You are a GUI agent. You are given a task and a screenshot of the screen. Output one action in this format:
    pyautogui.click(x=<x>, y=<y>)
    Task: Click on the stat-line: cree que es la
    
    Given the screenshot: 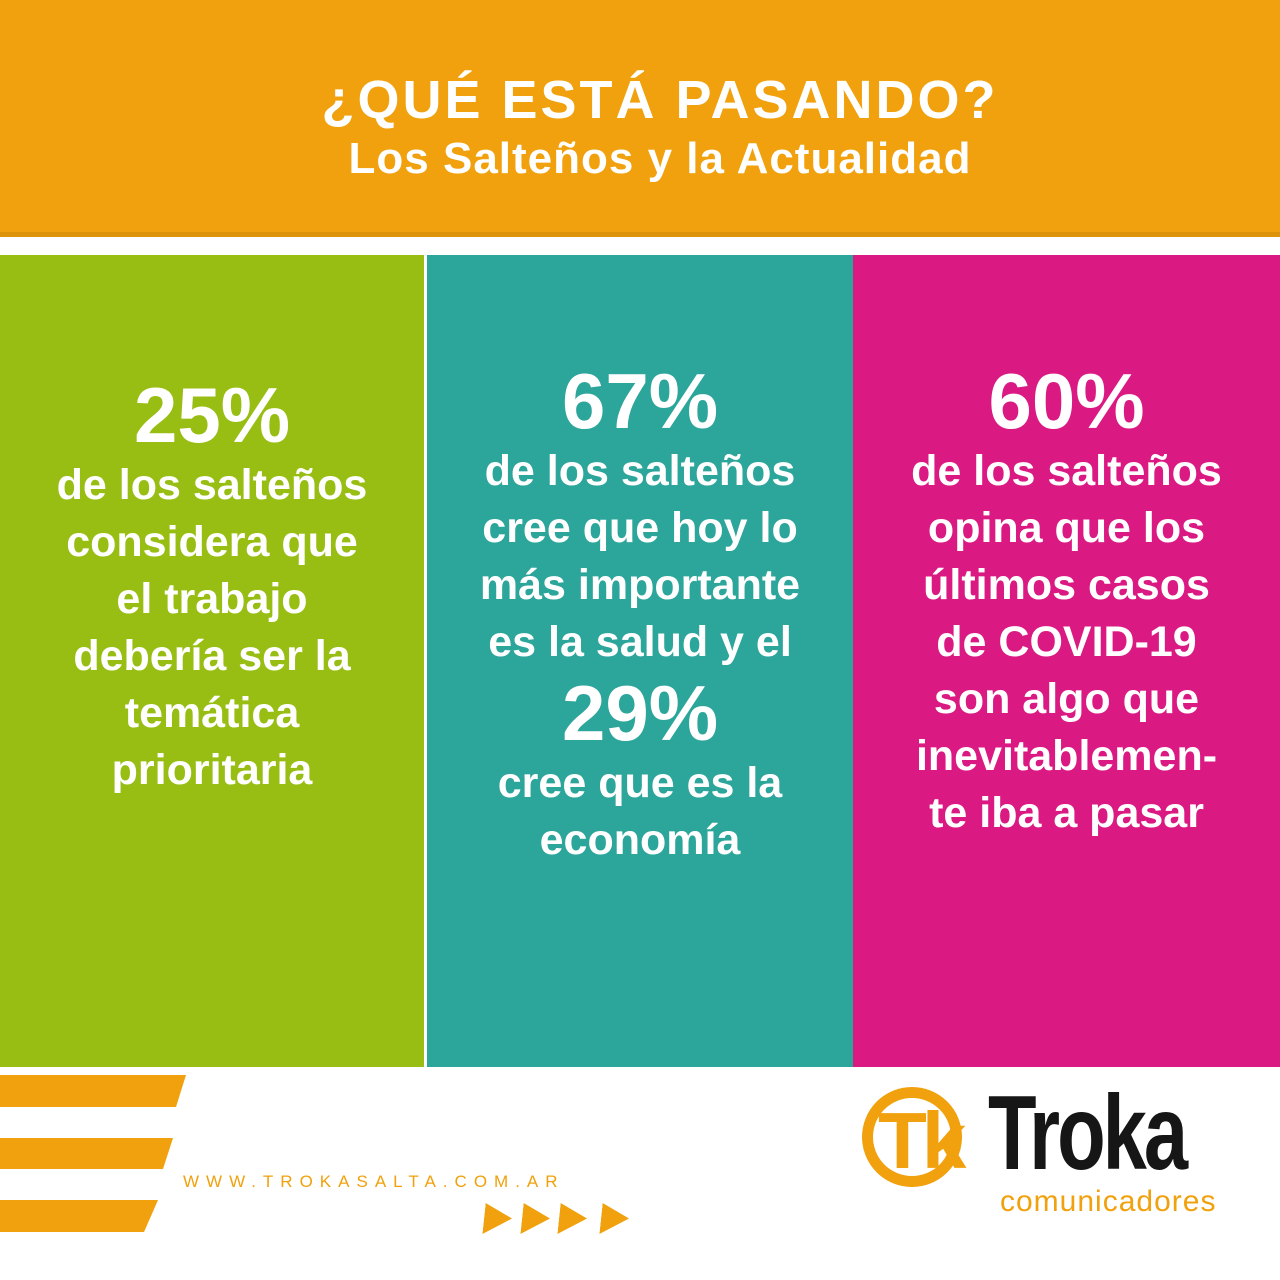 What is the action you would take?
    pyautogui.click(x=640, y=783)
    